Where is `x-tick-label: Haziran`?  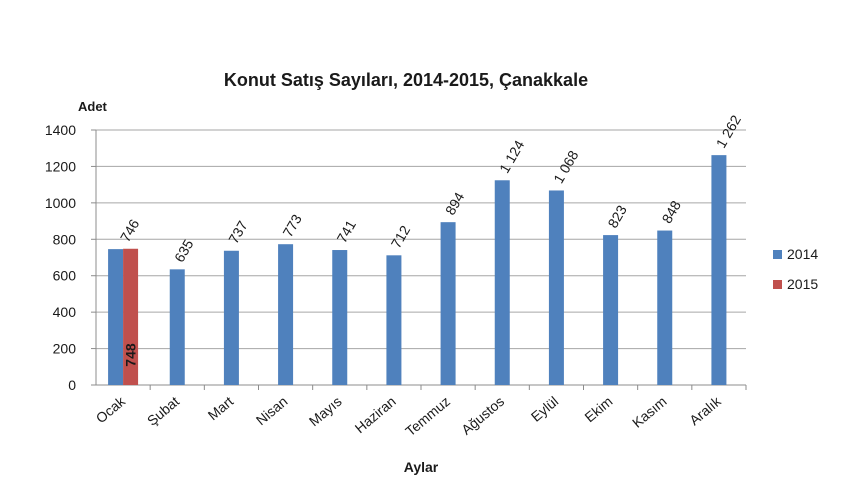
x-tick-label: Haziran is located at coordinates (375, 414).